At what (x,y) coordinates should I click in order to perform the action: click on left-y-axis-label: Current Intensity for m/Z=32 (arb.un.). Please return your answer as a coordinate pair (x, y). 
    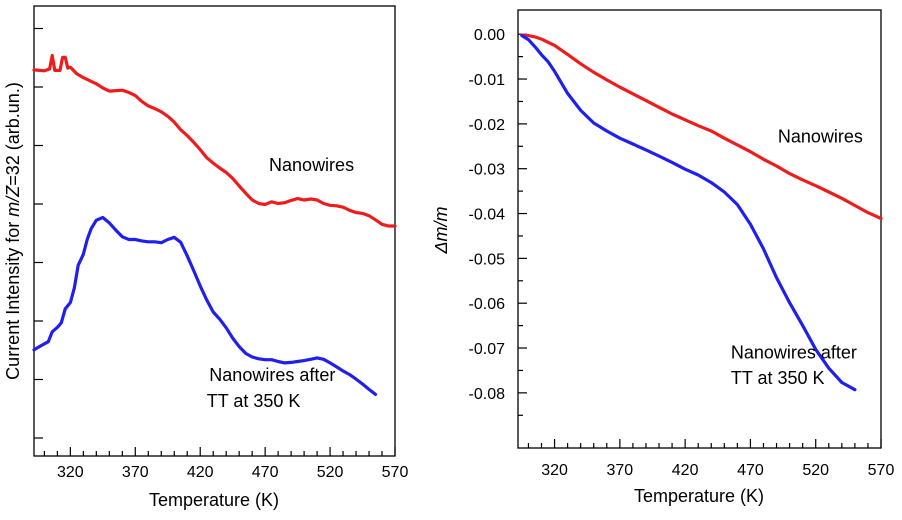
    Looking at the image, I should click on (13, 231).